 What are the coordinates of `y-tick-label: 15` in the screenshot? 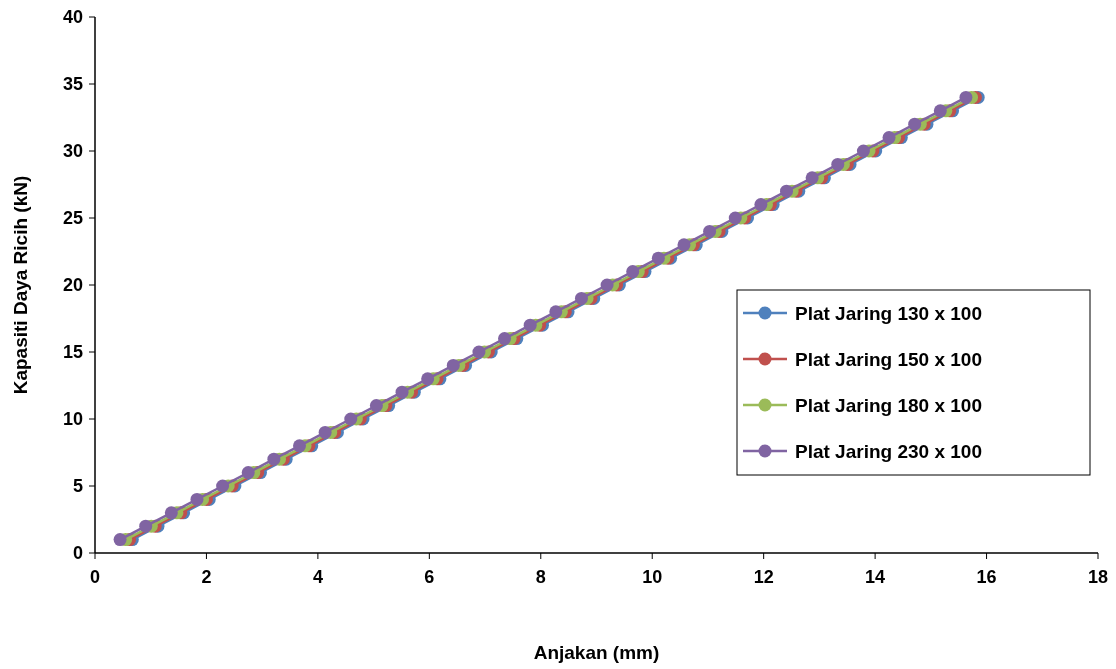 It's located at (72, 352).